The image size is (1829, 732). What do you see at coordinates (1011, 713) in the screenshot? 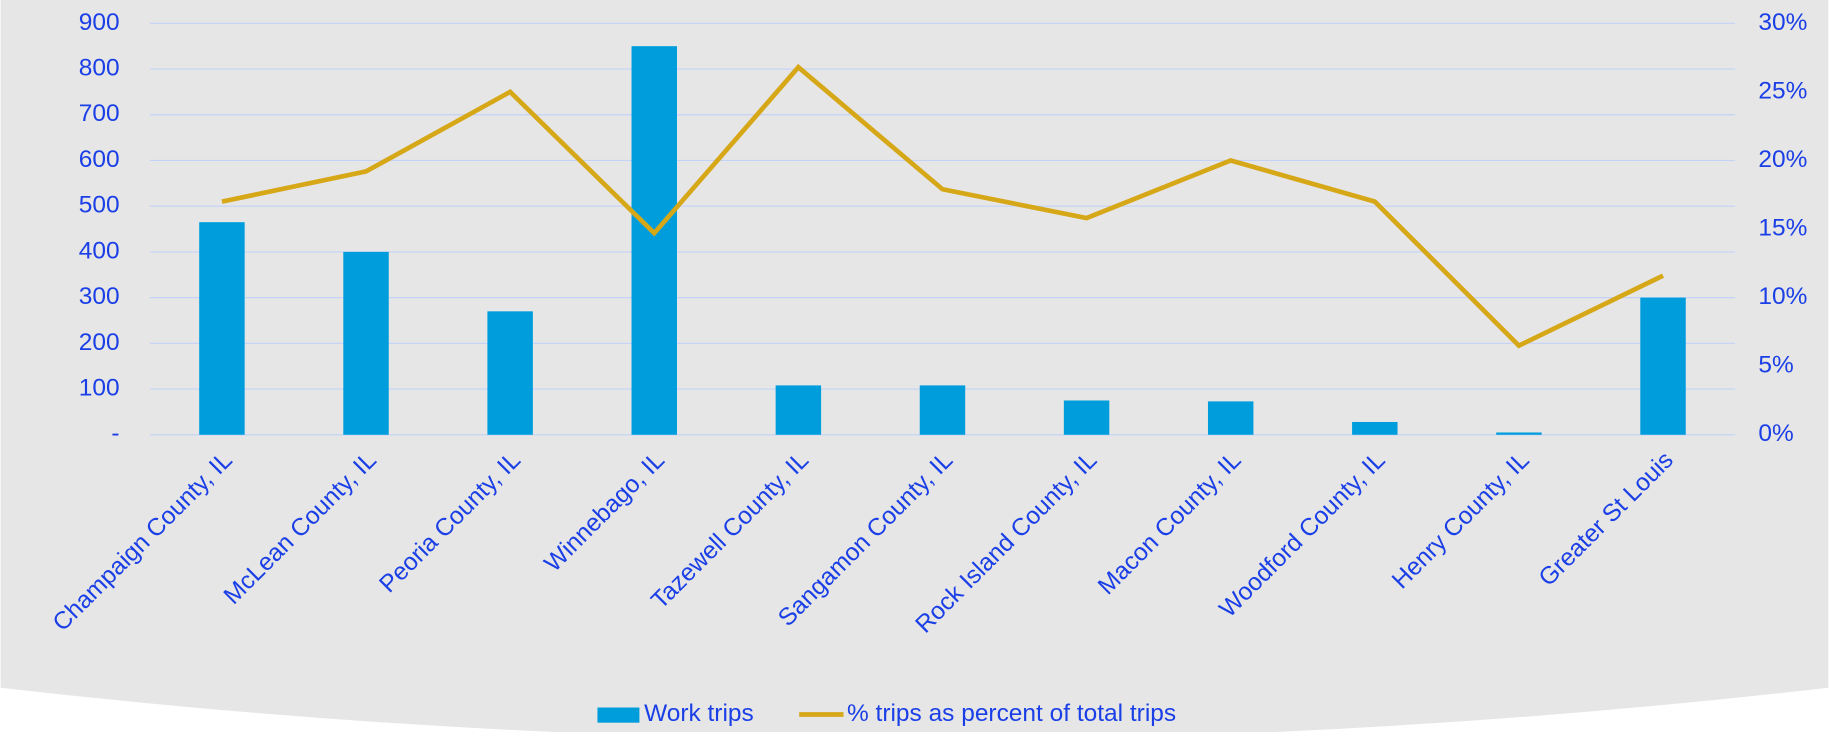
I see `legend-label: % trips as percent of total trips` at bounding box center [1011, 713].